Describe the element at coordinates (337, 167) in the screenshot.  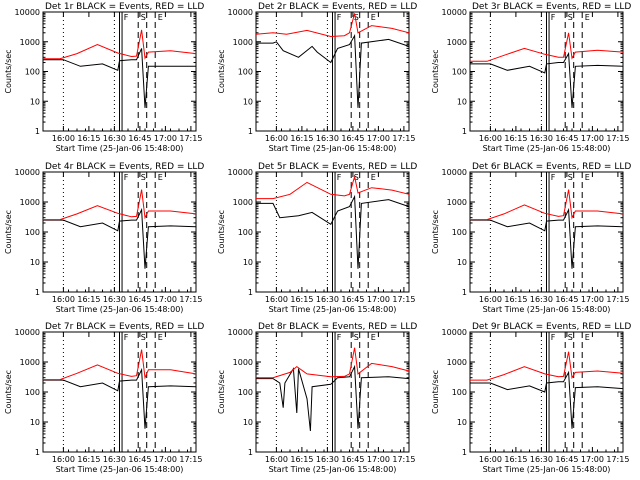
I see `chart-title: Det 5r BLACK = Events, RED = LLD` at that location.